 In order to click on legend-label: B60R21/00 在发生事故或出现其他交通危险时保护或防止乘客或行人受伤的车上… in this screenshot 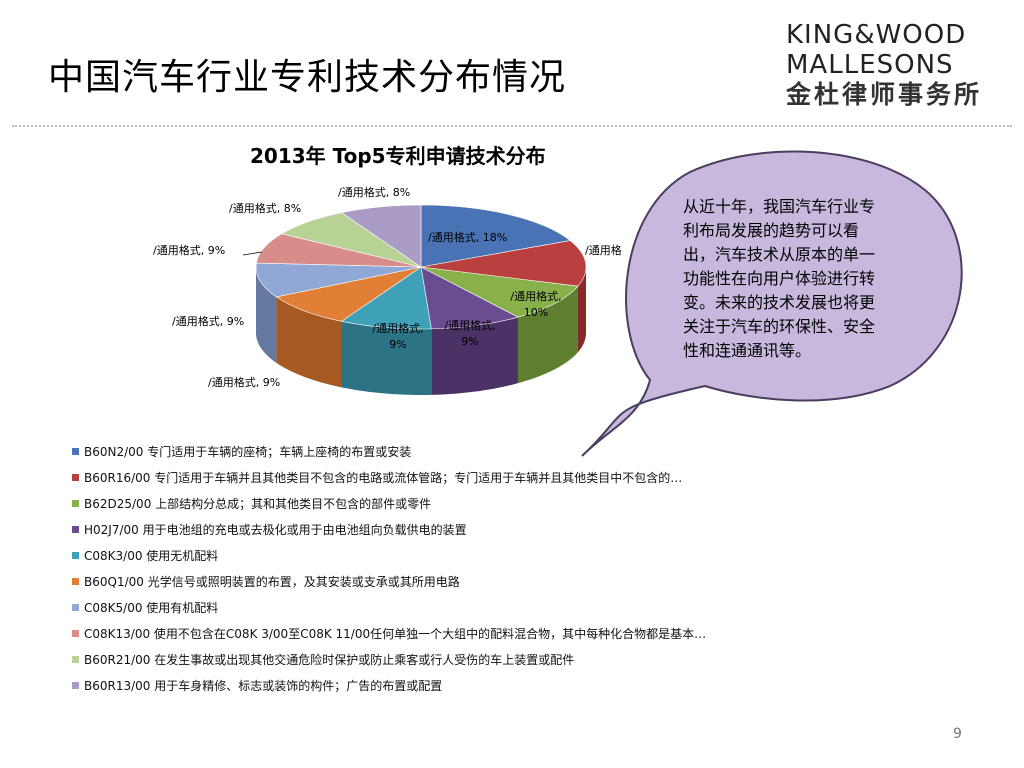, I will do `click(329, 659)`.